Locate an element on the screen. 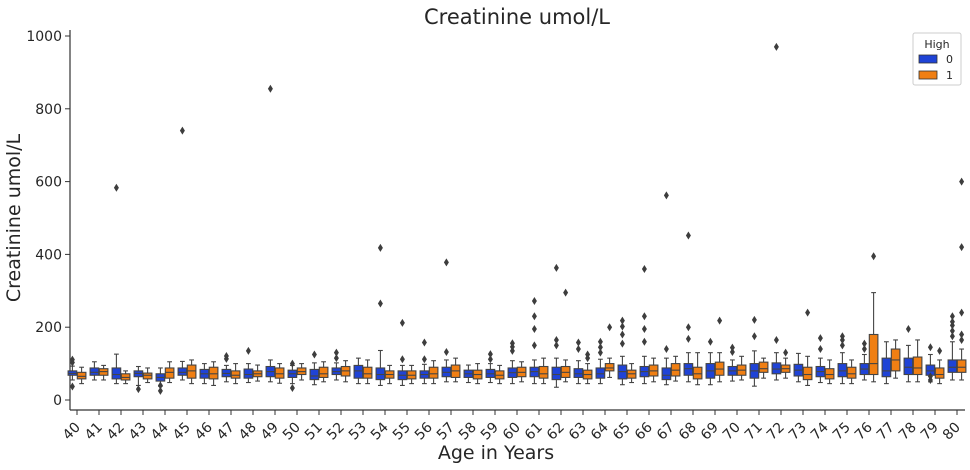 This screenshot has width=970, height=470. x-tick-label: 51 is located at coordinates (314, 432).